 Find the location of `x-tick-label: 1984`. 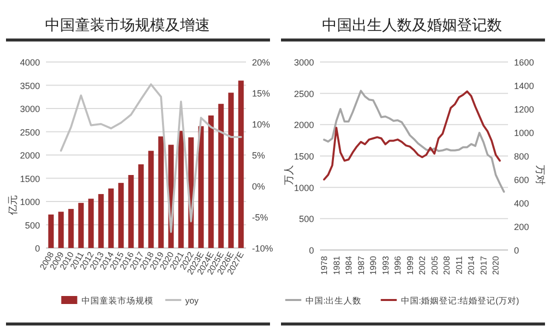

x-tick-label: 1984 is located at coordinates (349, 265).